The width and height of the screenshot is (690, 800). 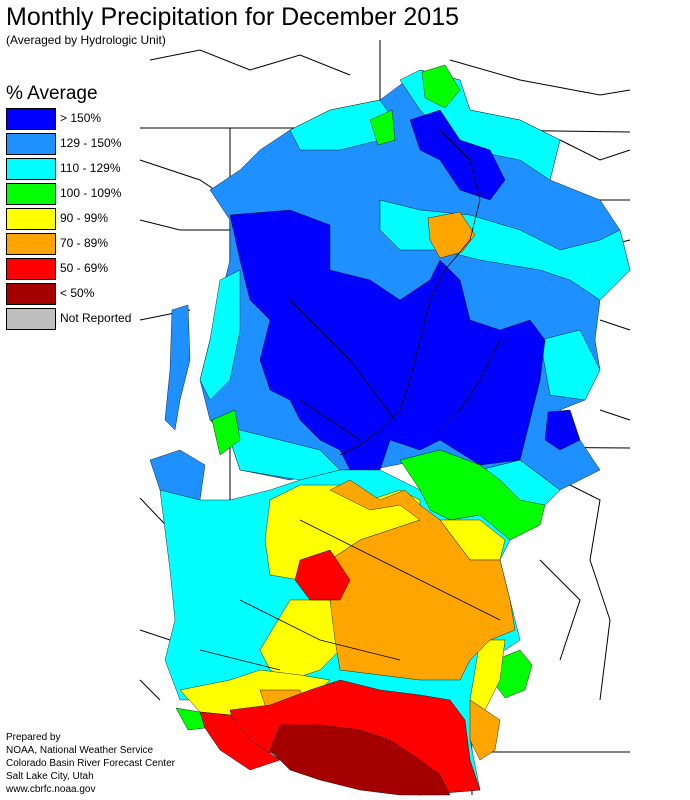 I want to click on legend-label: 100 - 109%, so click(x=91, y=193).